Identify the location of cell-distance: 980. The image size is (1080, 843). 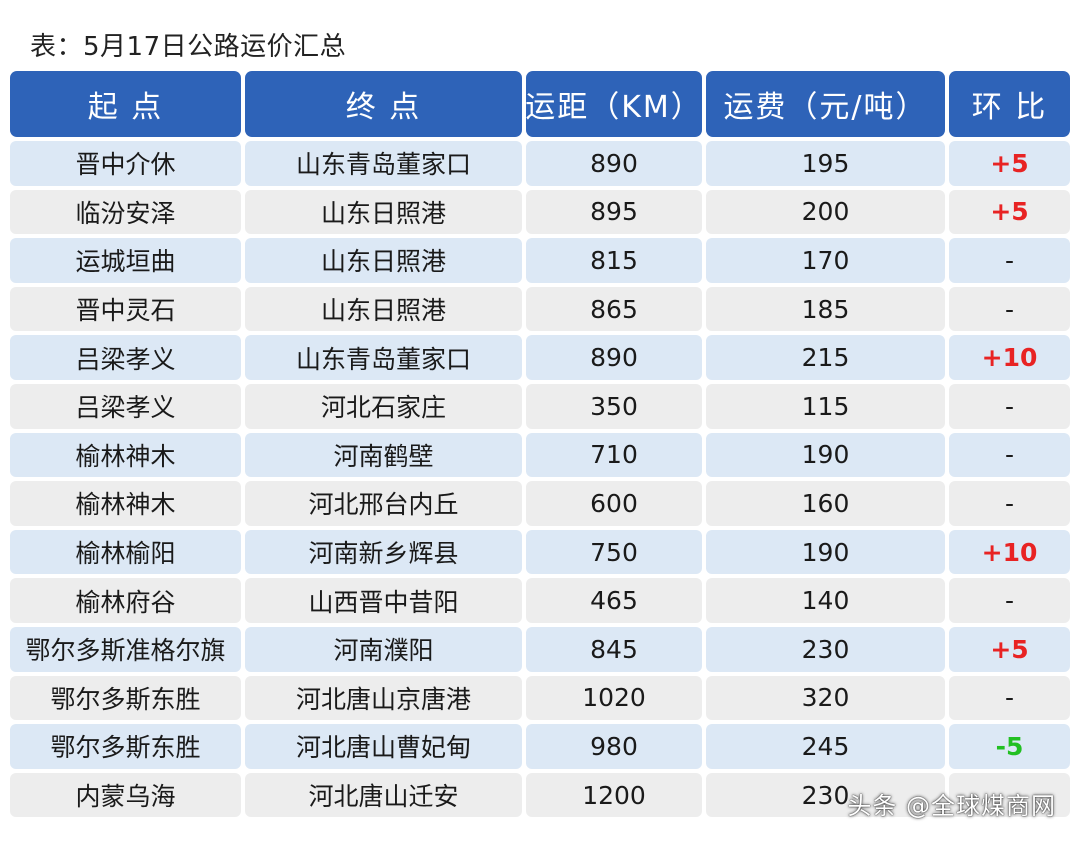
(614, 746).